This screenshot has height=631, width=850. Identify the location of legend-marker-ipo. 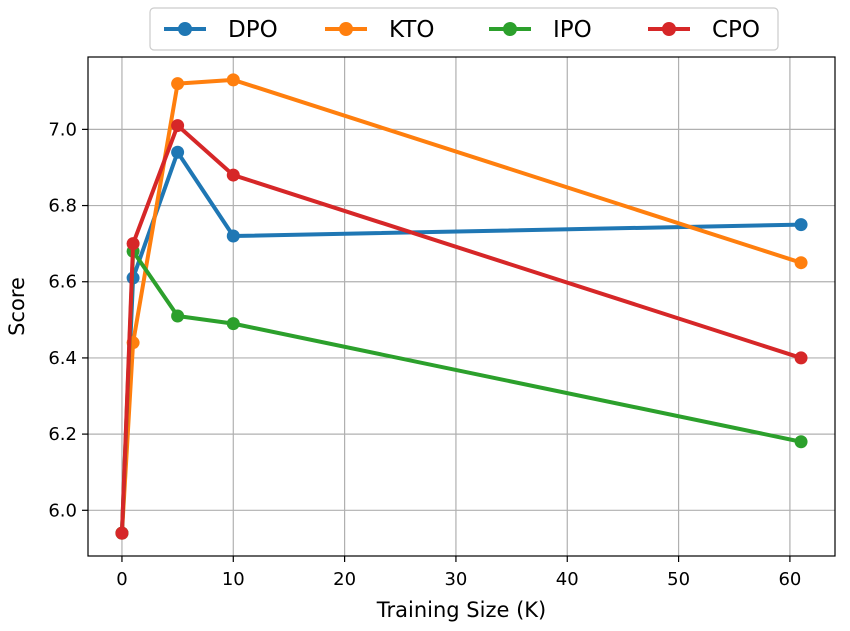
(510, 29).